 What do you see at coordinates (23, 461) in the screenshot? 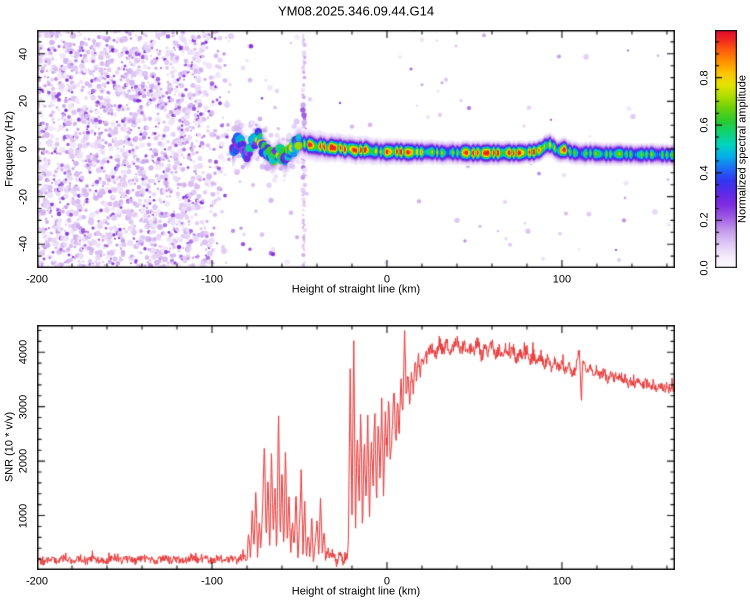
I see `bottom-y-tick-label: 2000` at bounding box center [23, 461].